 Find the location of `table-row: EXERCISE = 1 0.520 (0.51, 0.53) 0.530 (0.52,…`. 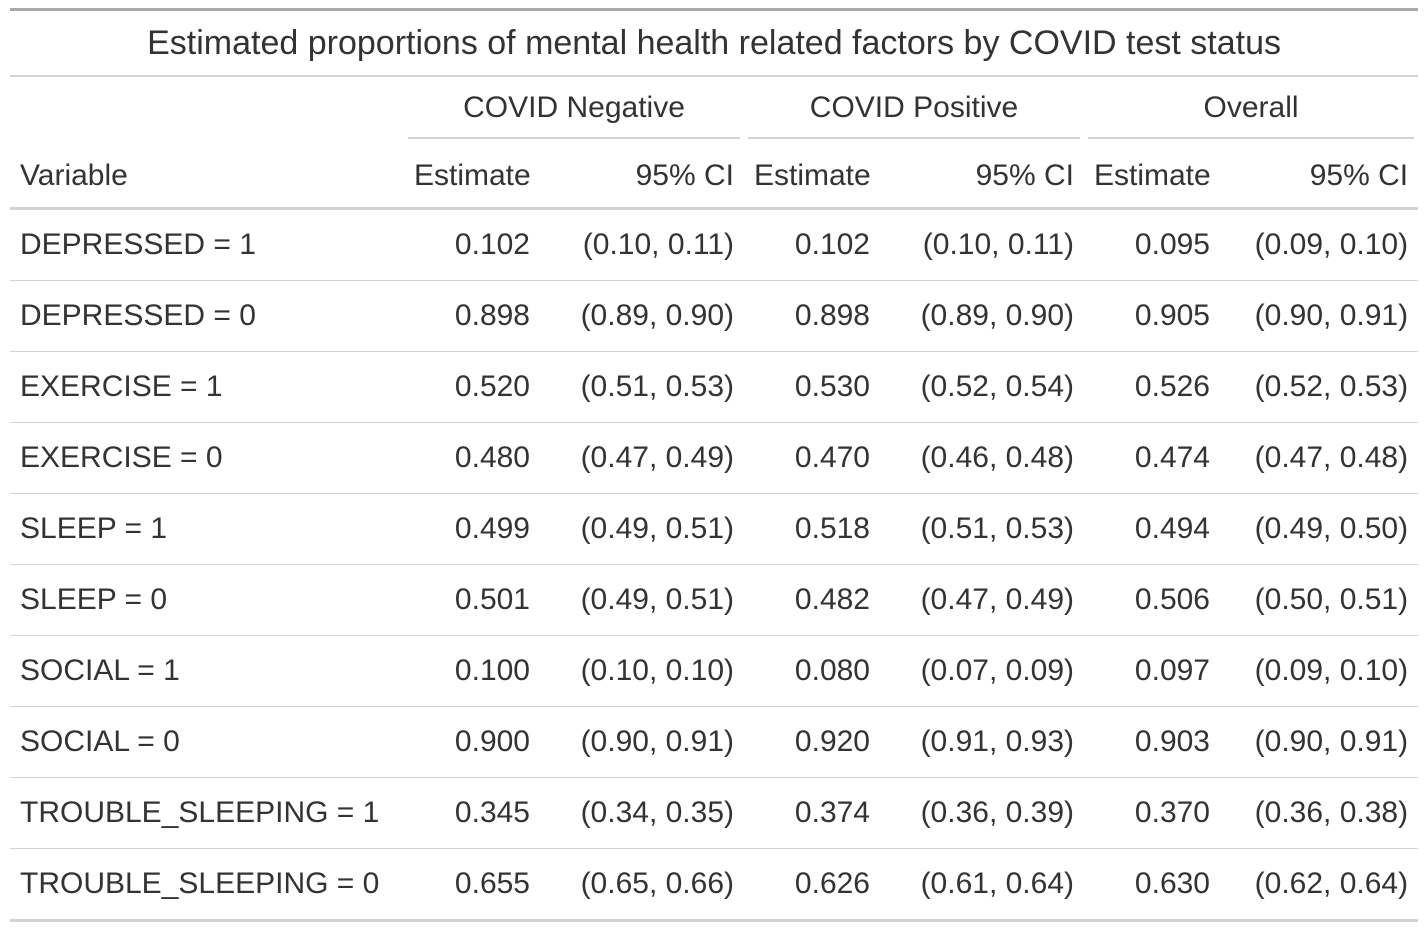

table-row: EXERCISE = 1 0.520 (0.51, 0.53) 0.530 (0.52,… is located at coordinates (714, 387).